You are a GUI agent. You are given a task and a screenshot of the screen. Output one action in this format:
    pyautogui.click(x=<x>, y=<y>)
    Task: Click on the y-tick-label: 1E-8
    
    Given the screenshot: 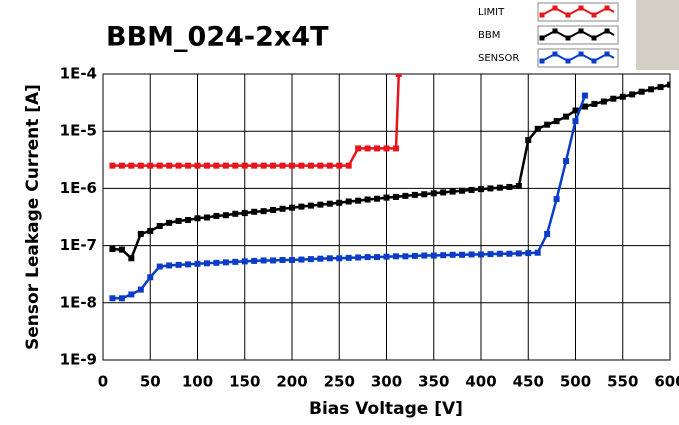 What is the action you would take?
    pyautogui.click(x=78, y=302)
    